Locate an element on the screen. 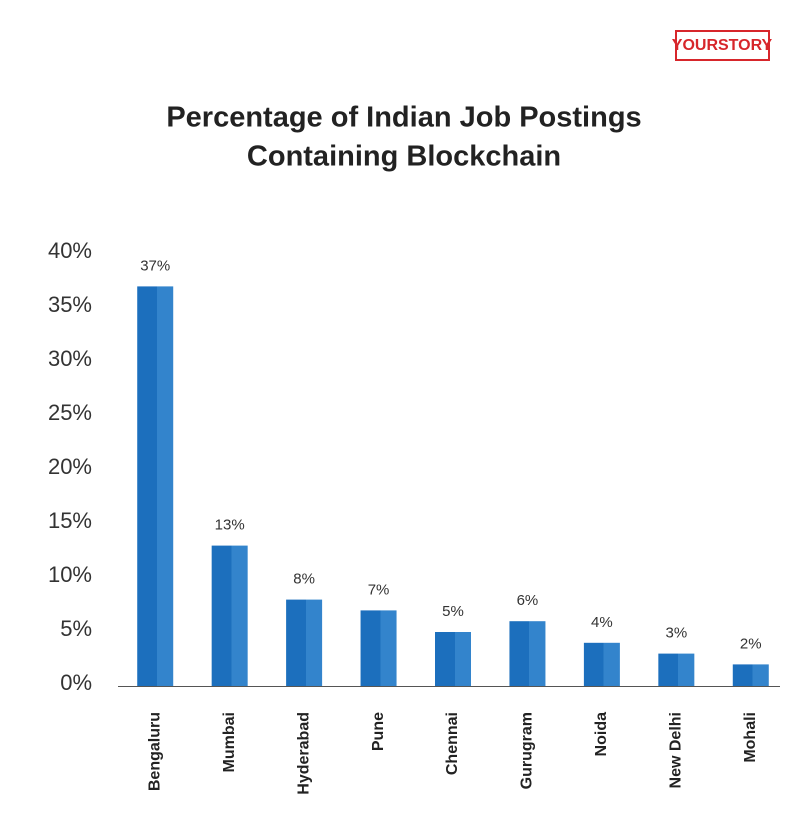 The width and height of the screenshot is (800, 824). x-tick-label: Gurugram is located at coordinates (527, 750).